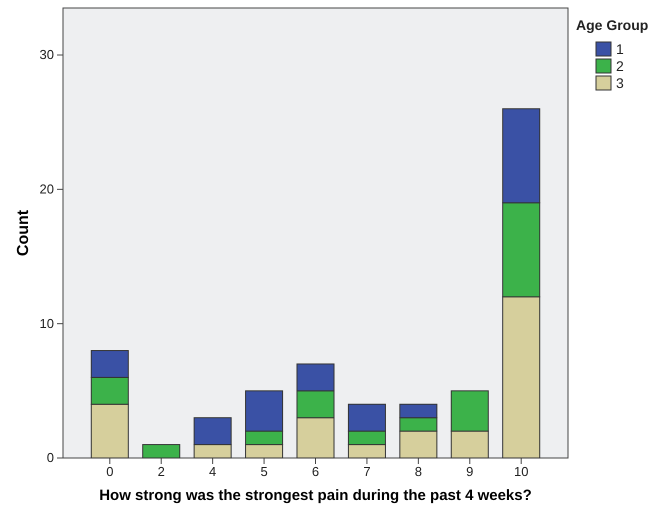 The height and width of the screenshot is (510, 665). I want to click on legend-label: 3, so click(620, 83).